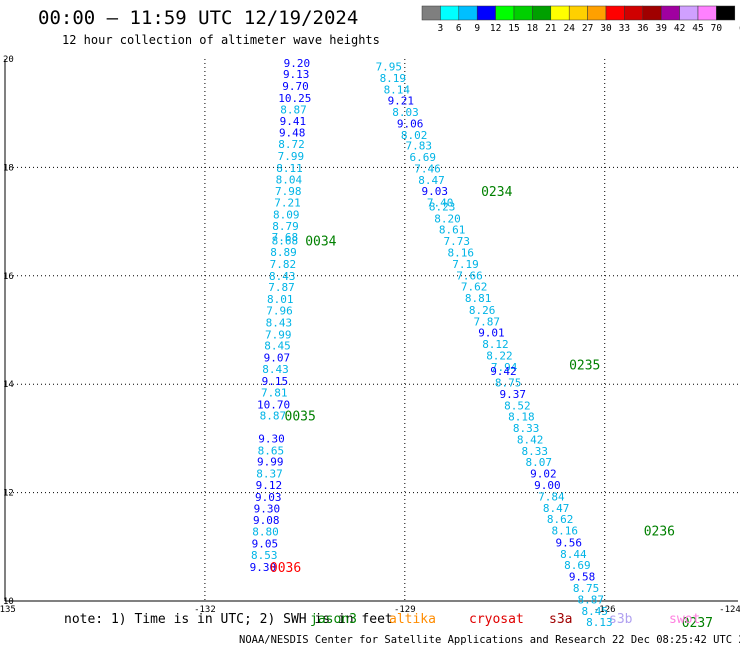 The image size is (740, 650). I want to click on colorbar-label: 30, so click(606, 28).